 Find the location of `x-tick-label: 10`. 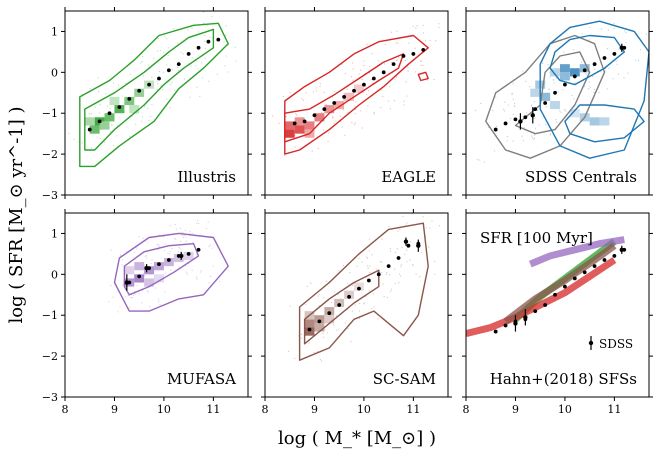

x-tick-label: 10 is located at coordinates (164, 409).